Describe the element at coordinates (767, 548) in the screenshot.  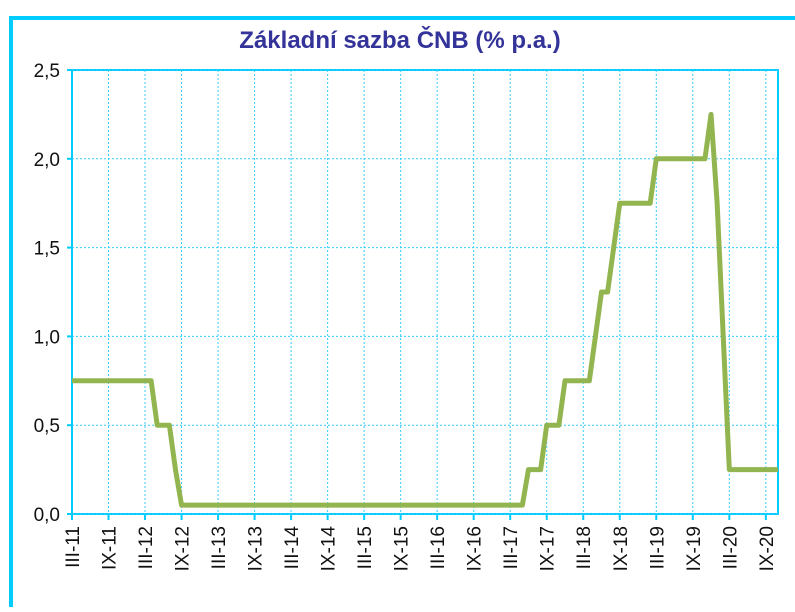
I see `x-tick-label: IX-20` at that location.